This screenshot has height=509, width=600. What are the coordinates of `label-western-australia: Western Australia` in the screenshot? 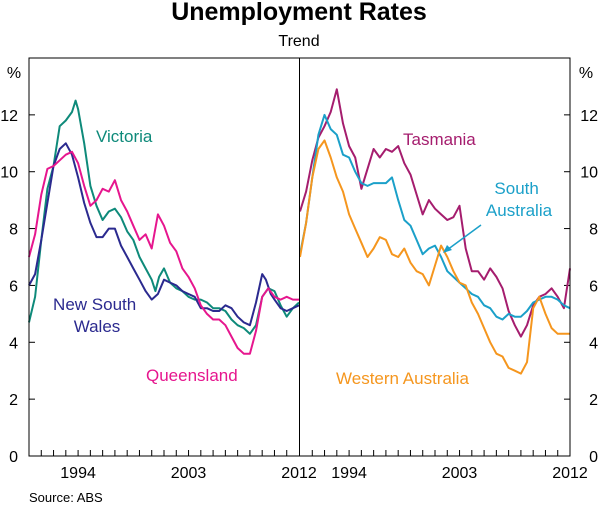 It's located at (402, 378).